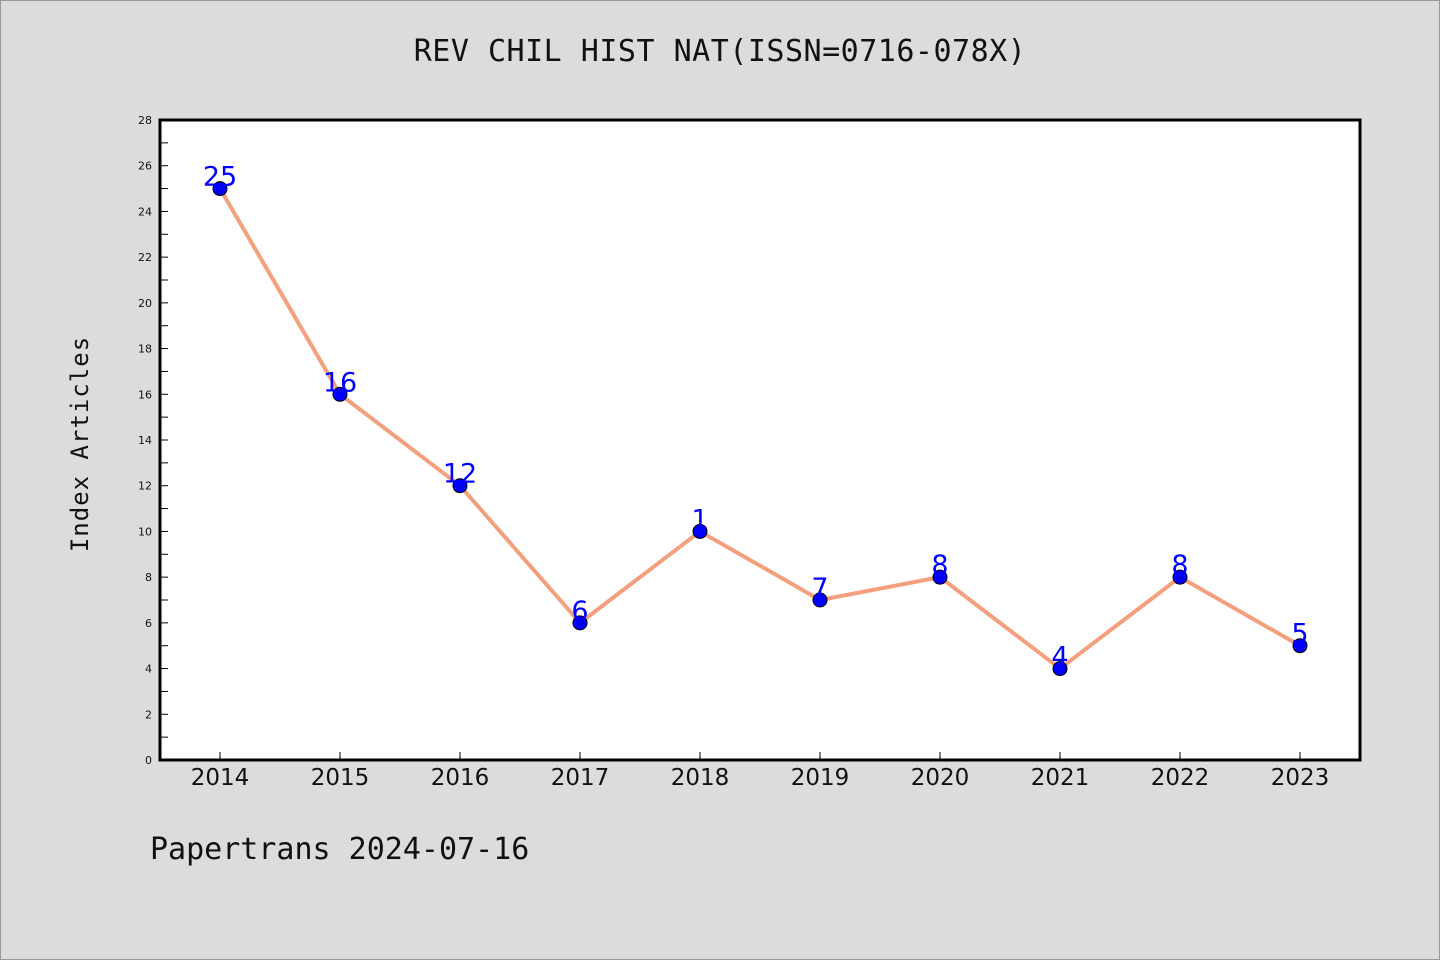 This screenshot has width=1440, height=960. What do you see at coordinates (340, 382) in the screenshot?
I see `data-label: 16` at bounding box center [340, 382].